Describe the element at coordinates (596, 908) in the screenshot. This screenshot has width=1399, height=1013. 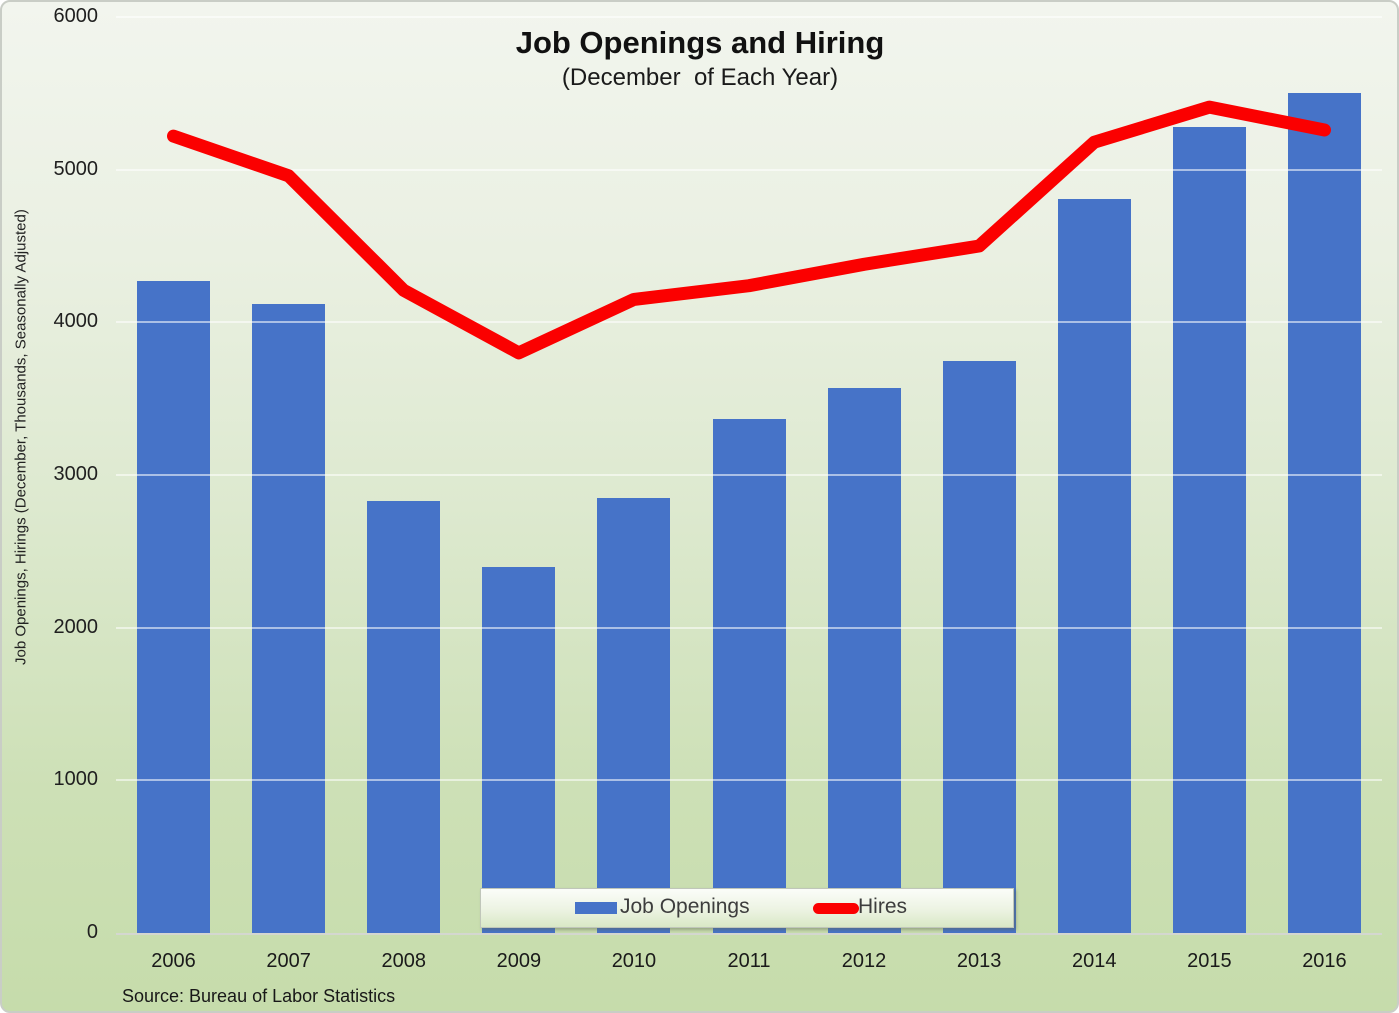
I see `legend-swatch-job-openings` at that location.